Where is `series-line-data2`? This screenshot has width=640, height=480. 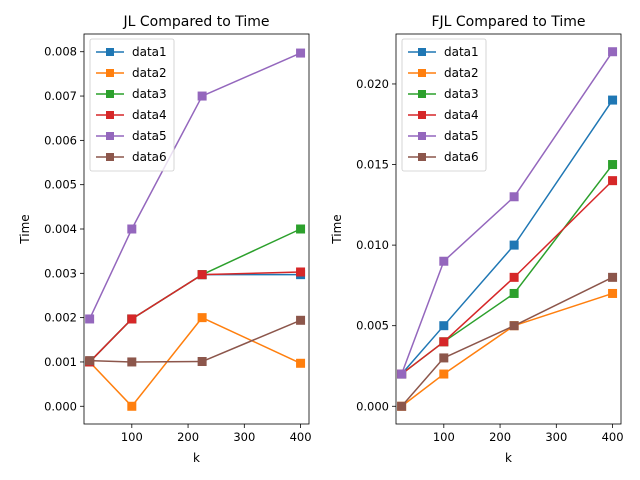
series-line-data2 is located at coordinates (507, 349).